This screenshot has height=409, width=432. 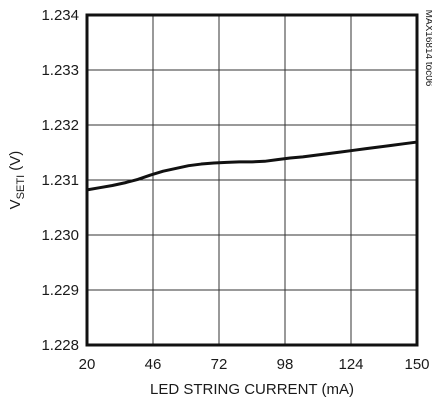 What do you see at coordinates (60, 15) in the screenshot?
I see `y-tick-label: 1.234` at bounding box center [60, 15].